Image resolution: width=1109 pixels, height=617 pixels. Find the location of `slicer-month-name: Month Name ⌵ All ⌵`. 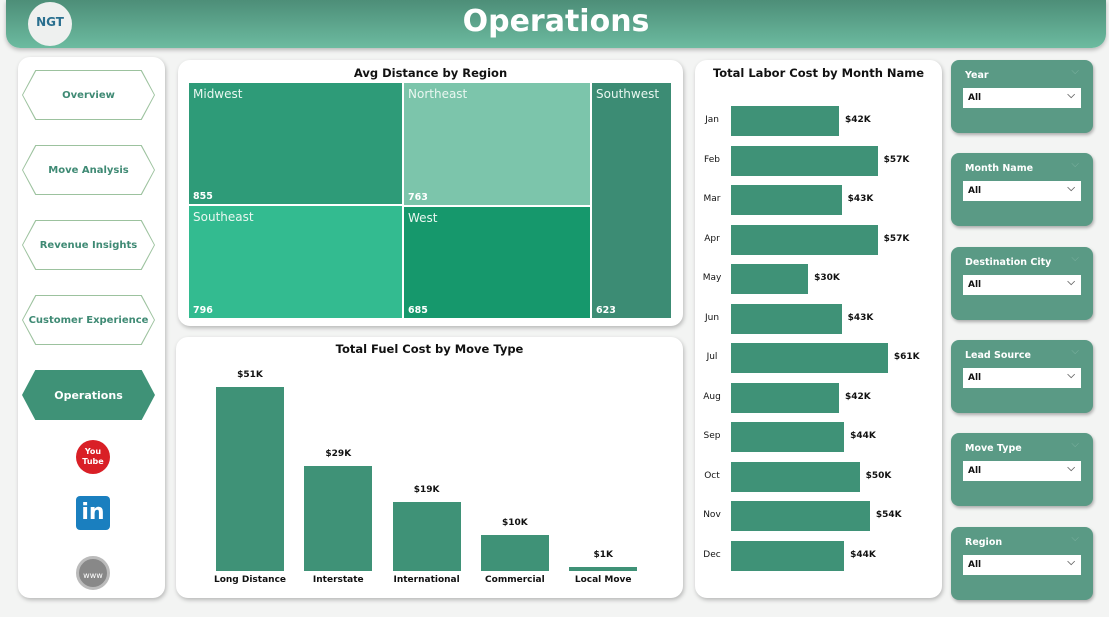

slicer-month-name: Month Name ⌵ All ⌵ is located at coordinates (1022, 189).